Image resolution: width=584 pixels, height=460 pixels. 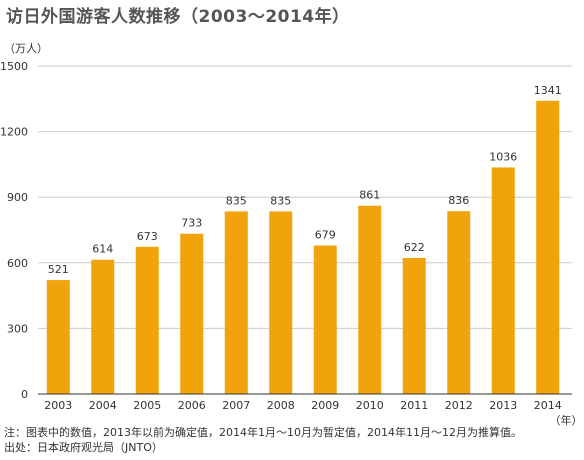 I want to click on data-label: 836, so click(x=458, y=200).